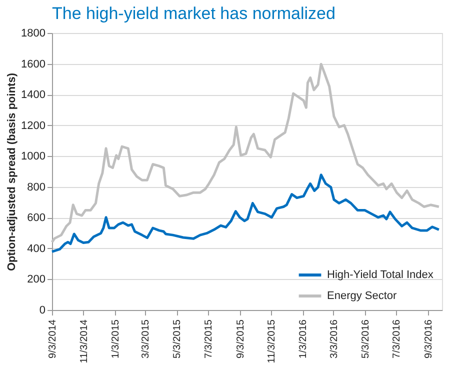 The image size is (450, 368). Describe the element at coordinates (429, 338) in the screenshot. I see `x-tick-label: 9/3/2016` at that location.